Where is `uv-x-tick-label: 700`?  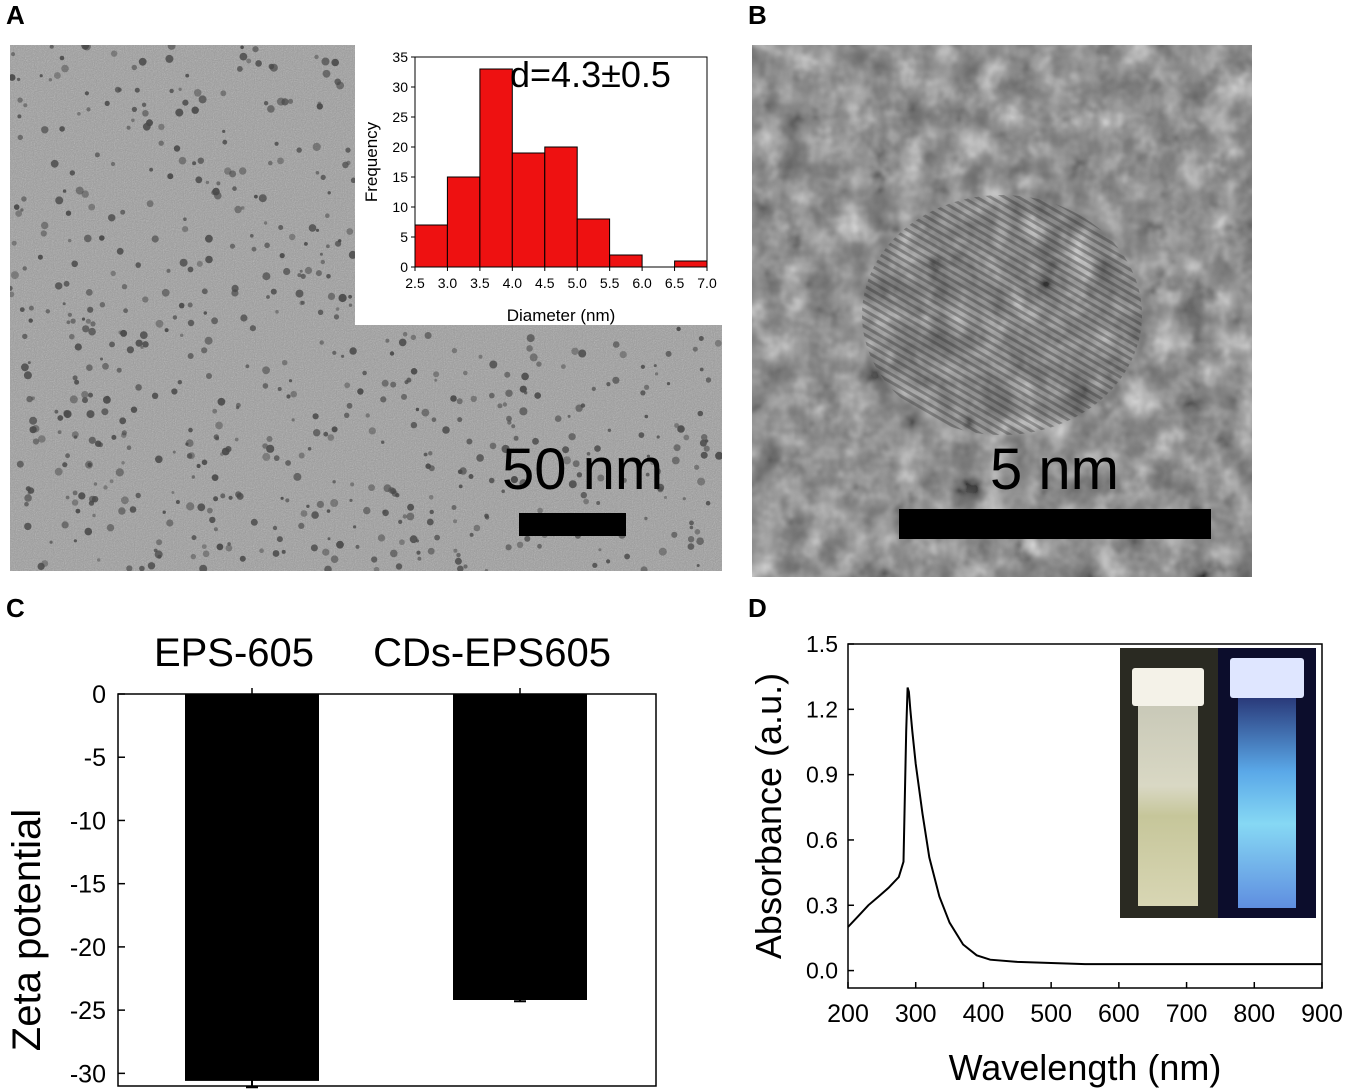
uv-x-tick-label: 700 is located at coordinates (1187, 1014).